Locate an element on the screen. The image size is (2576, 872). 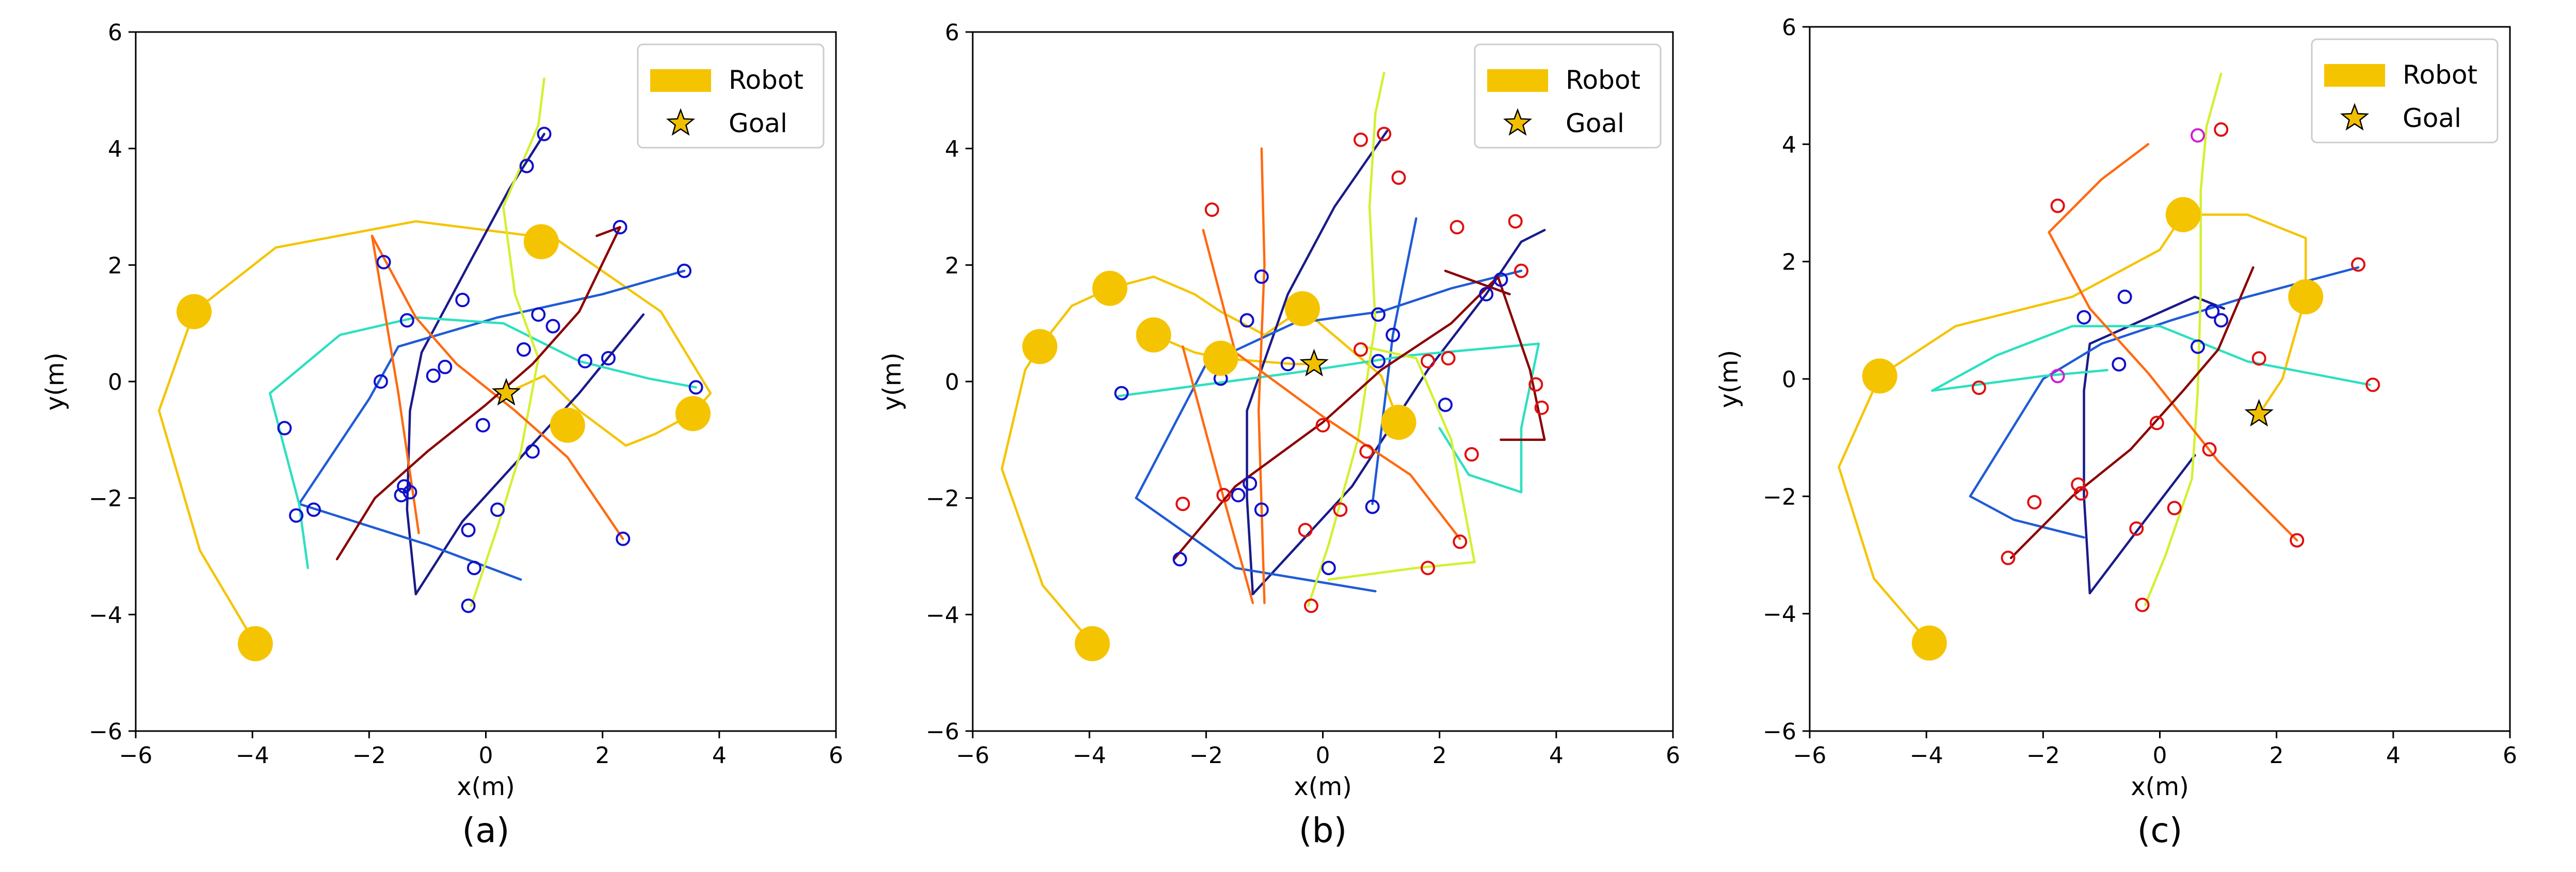
x-tick-label: −6 is located at coordinates (136, 755).